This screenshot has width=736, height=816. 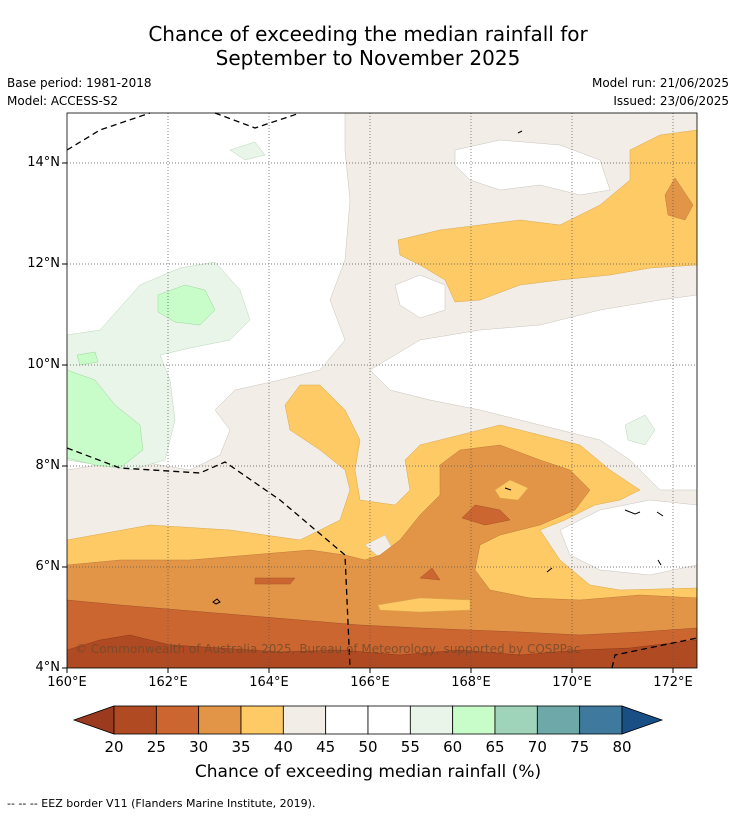 What do you see at coordinates (241, 747) in the screenshot?
I see `colorbar-tick-label: 35` at bounding box center [241, 747].